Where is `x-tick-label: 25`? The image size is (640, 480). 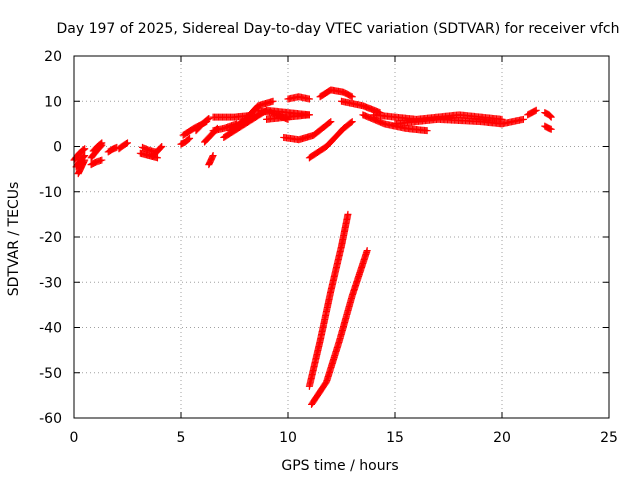 x-tick-label: 25 is located at coordinates (609, 438).